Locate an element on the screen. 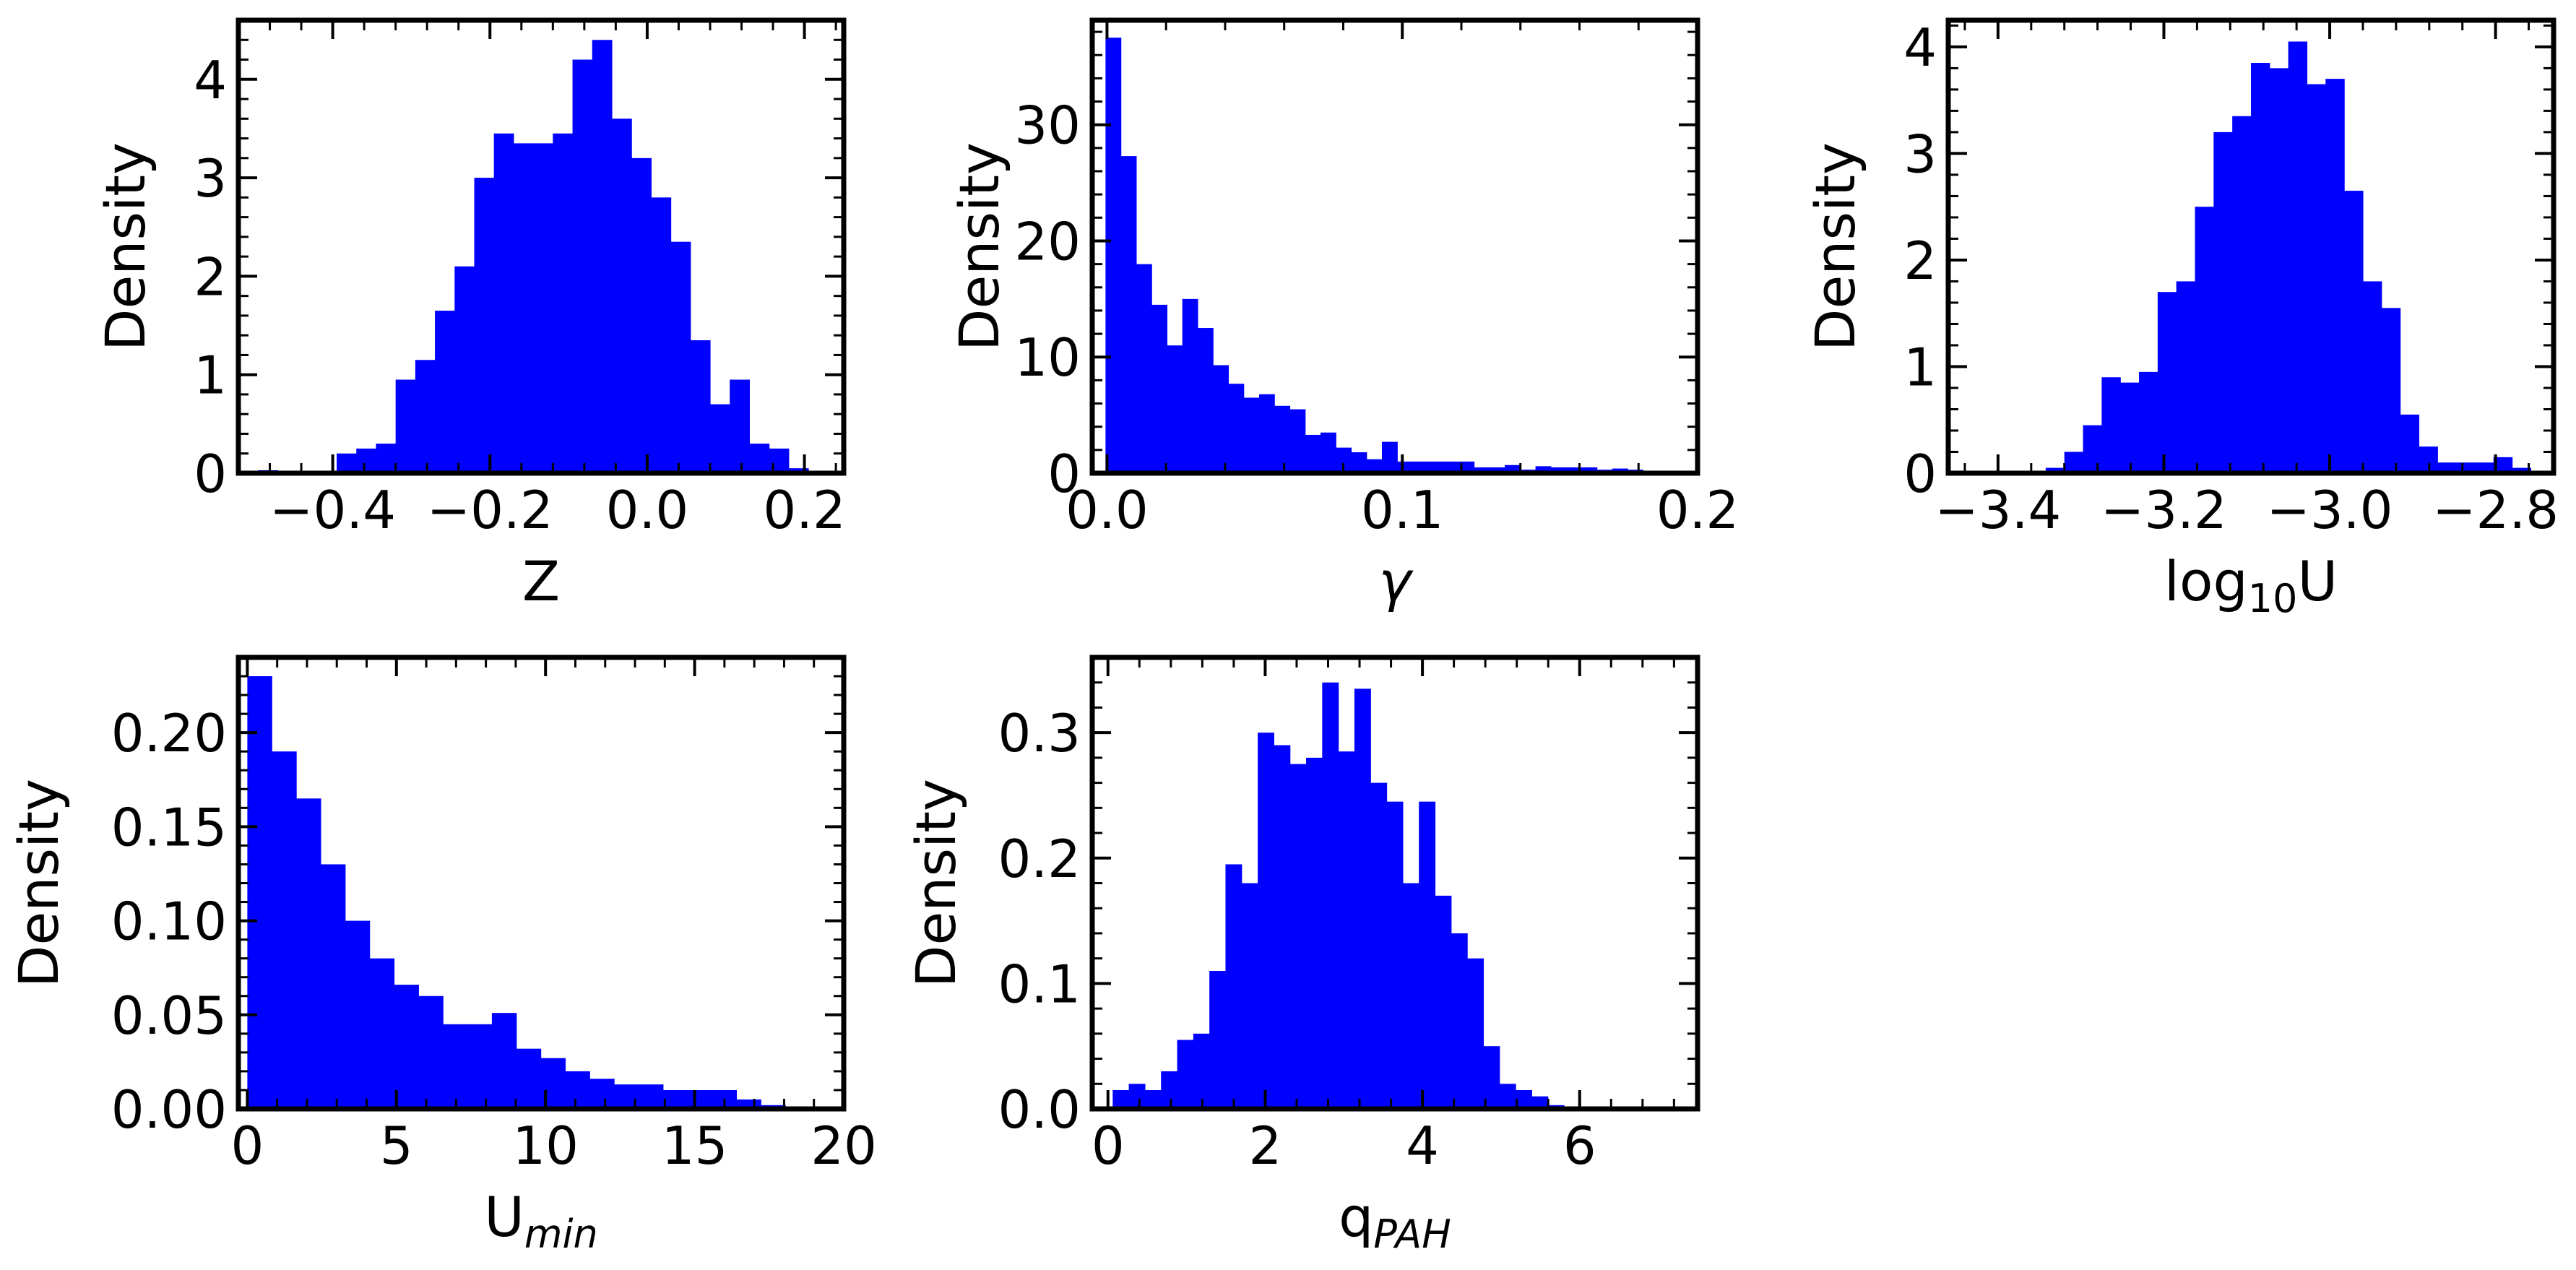 The image size is (2576, 1270). histogram-panel-3: −3.4 −3.2 −3.0 −2.8 0 1 2 3 4 log10U Density is located at coordinates (2181, 319).